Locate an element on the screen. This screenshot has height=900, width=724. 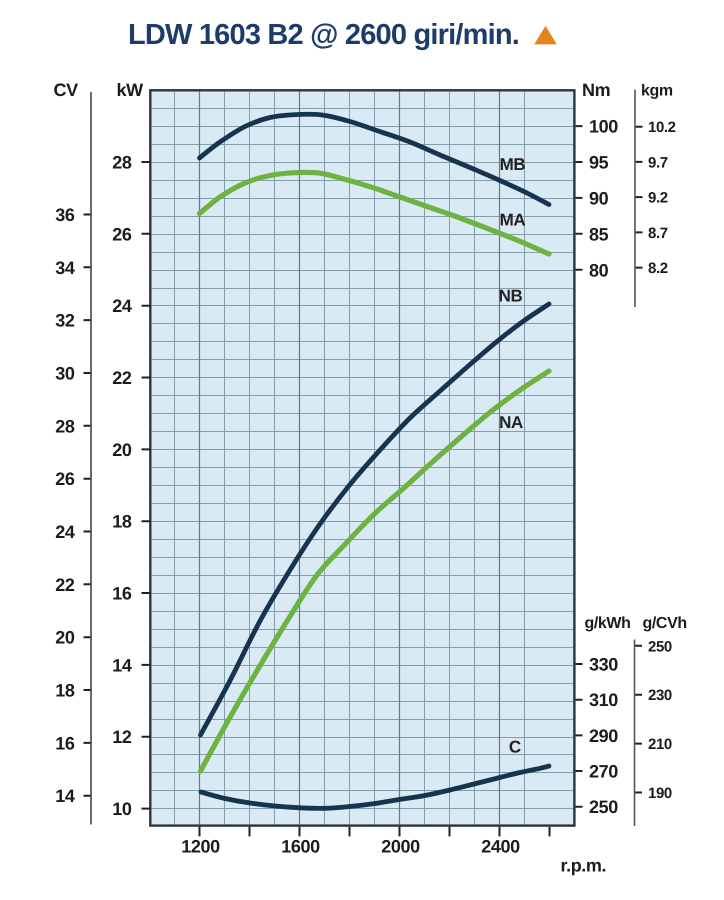
svg-text: kgm is located at coordinates (657, 91).